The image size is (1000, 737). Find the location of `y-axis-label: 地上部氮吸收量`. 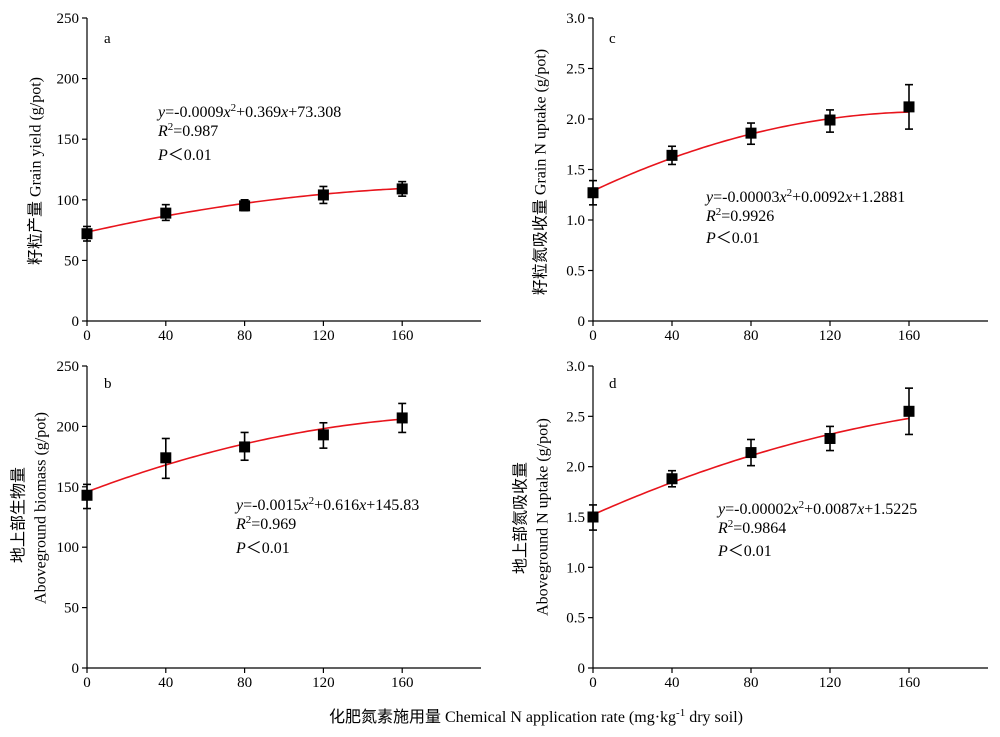

y-axis-label: 地上部氮吸收量 is located at coordinates (521, 518).